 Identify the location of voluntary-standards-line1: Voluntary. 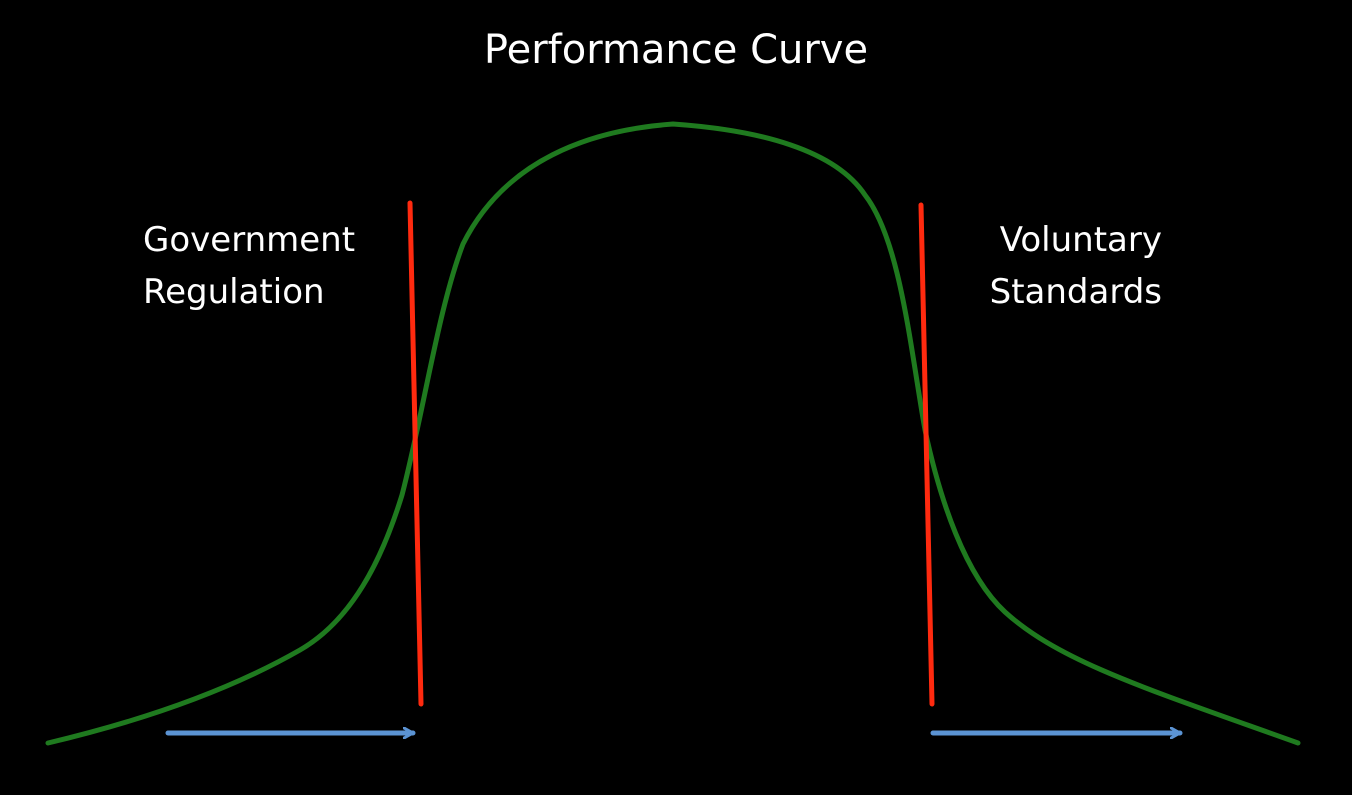
(1080, 240).